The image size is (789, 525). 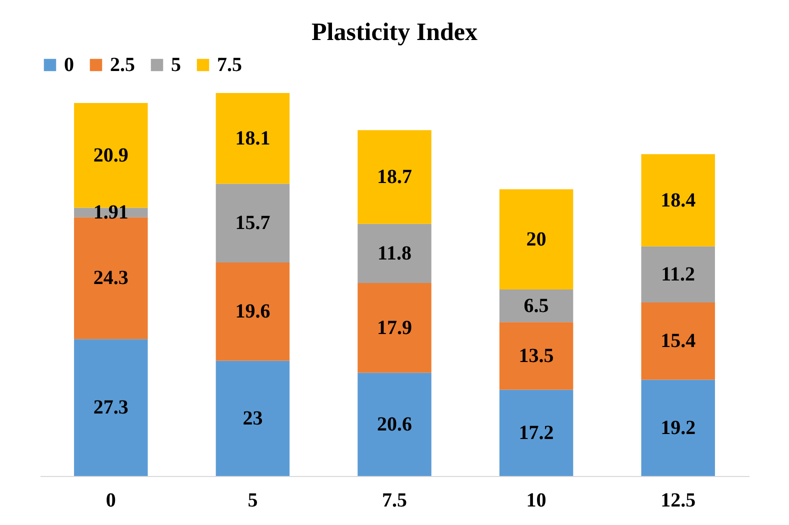 I want to click on data-label: 20.9, so click(x=110, y=155).